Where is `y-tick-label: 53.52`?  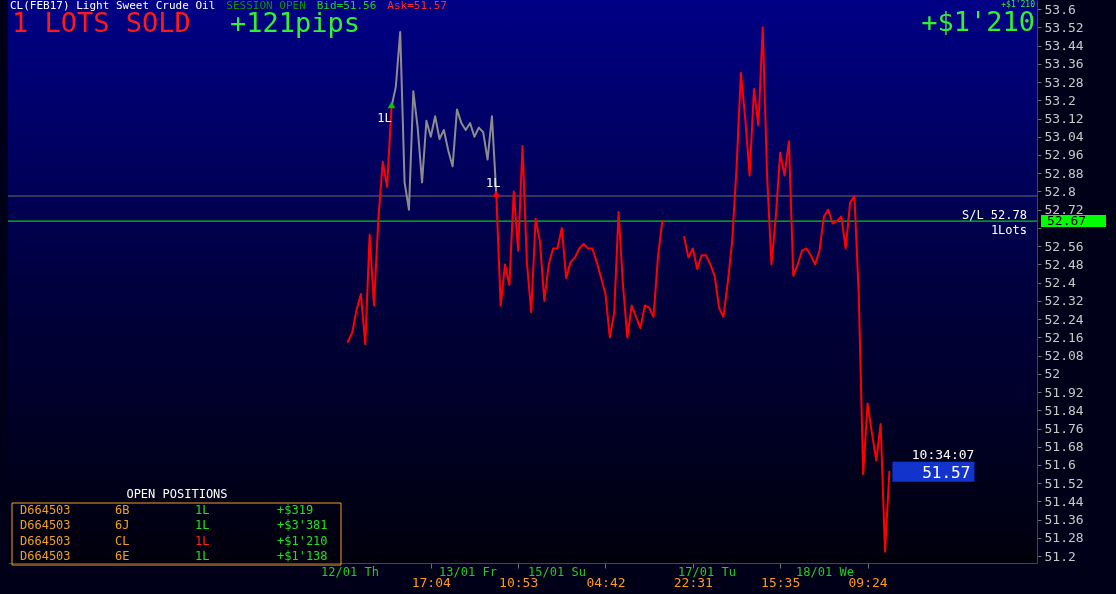
y-tick-label: 53.52 is located at coordinates (1064, 27).